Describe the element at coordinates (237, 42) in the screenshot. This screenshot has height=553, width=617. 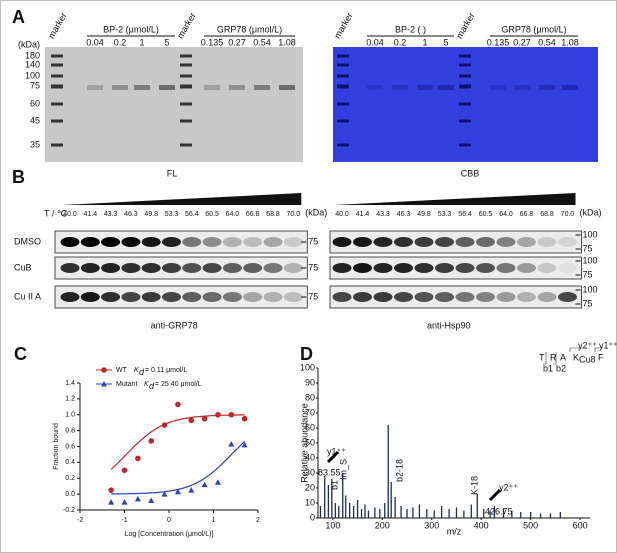
I see `concentration: 0.27` at that location.